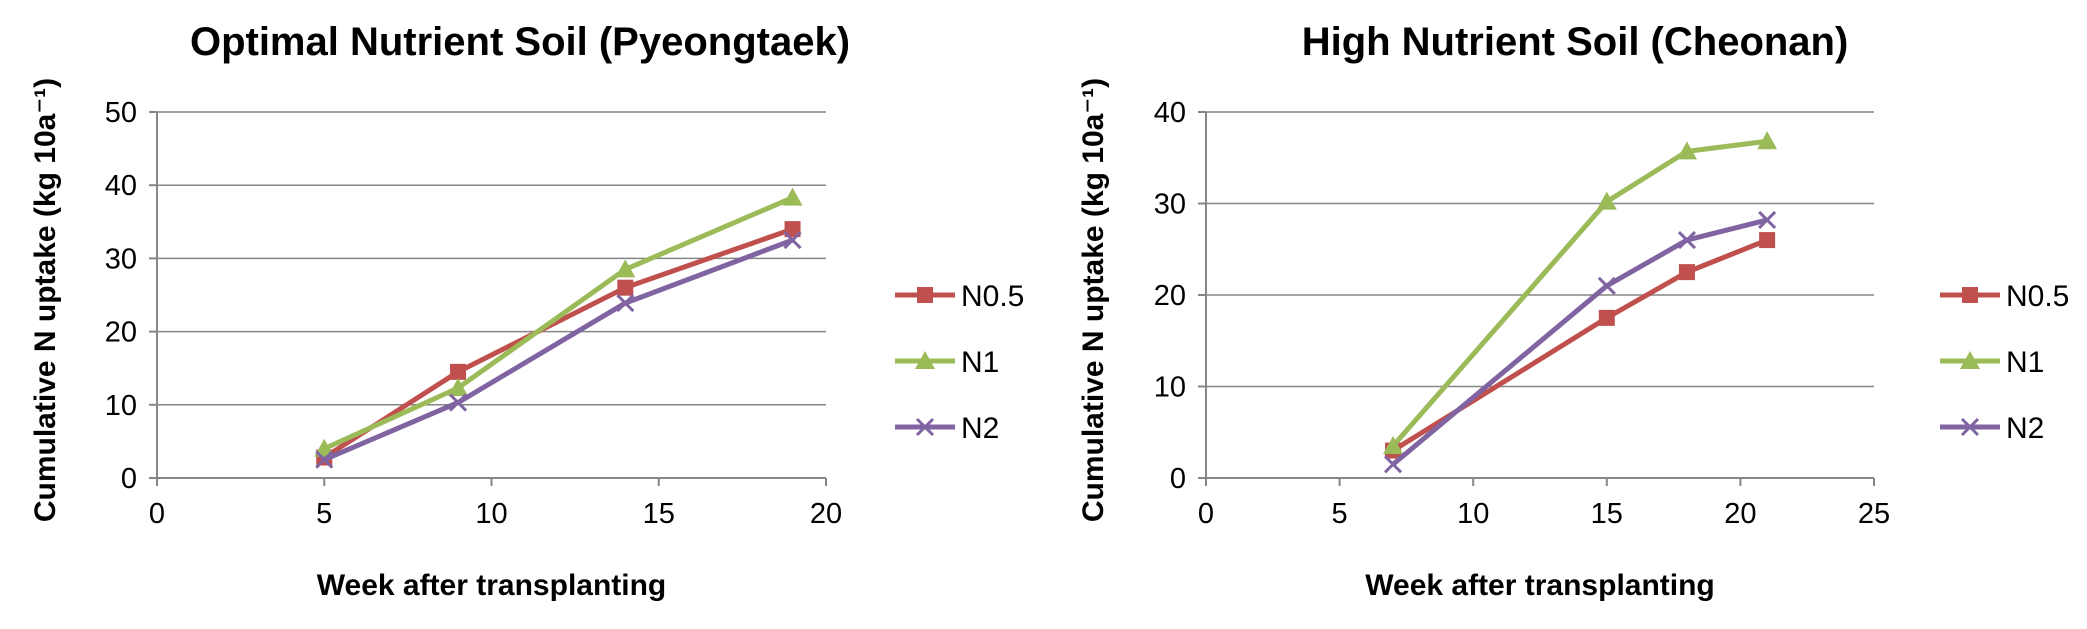  I want to click on series-line-N0.5, so click(1580, 345).